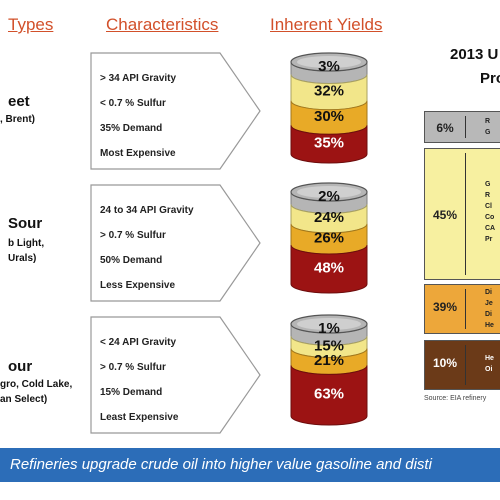  What do you see at coordinates (131, 392) in the screenshot?
I see `characteristic-line: 15% Demand` at bounding box center [131, 392].